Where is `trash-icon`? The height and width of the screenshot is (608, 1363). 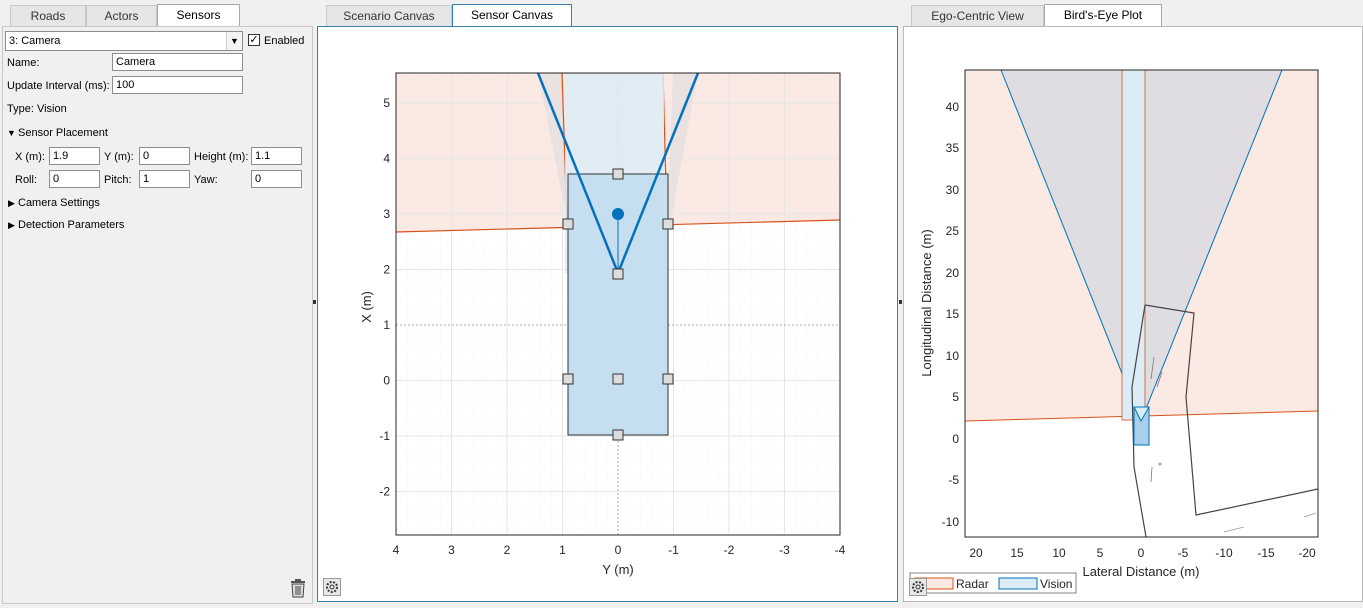 trash-icon is located at coordinates (298, 588).